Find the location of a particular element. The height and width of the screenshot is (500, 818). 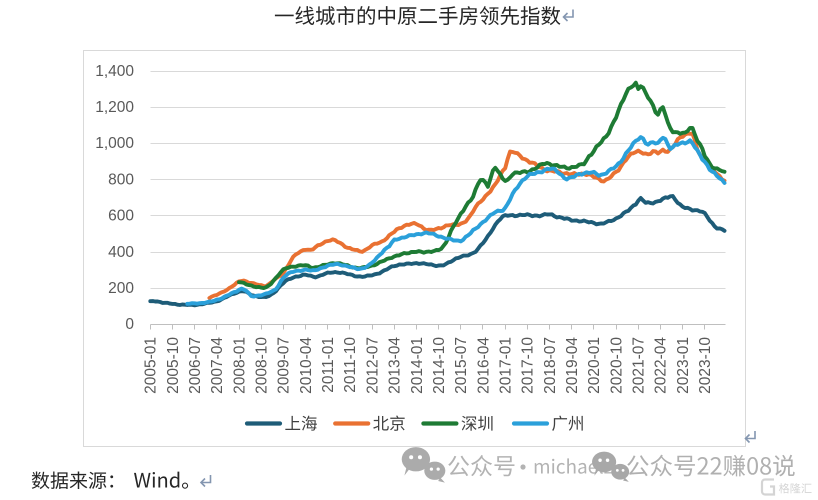

svg-text: 2005-10 is located at coordinates (173, 365).